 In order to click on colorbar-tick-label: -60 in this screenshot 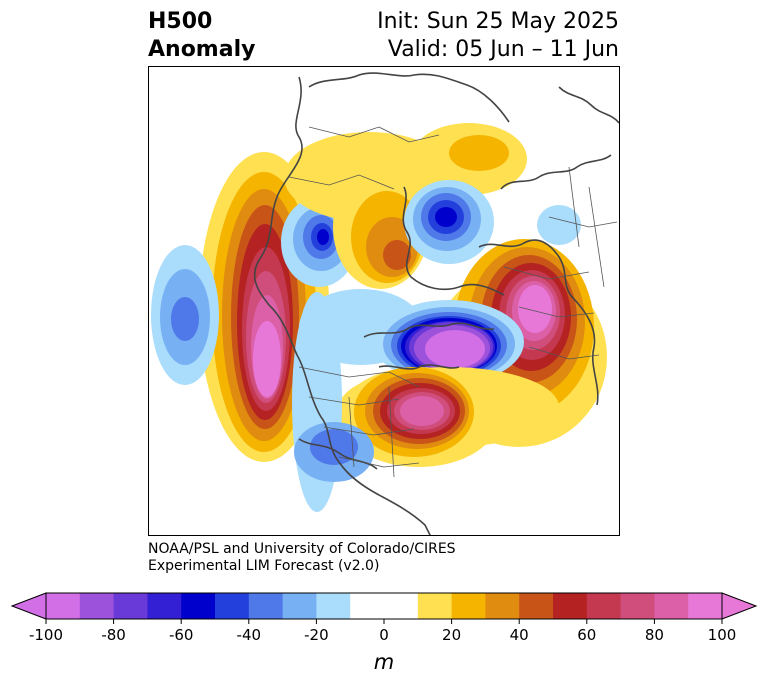, I will do `click(181, 635)`.